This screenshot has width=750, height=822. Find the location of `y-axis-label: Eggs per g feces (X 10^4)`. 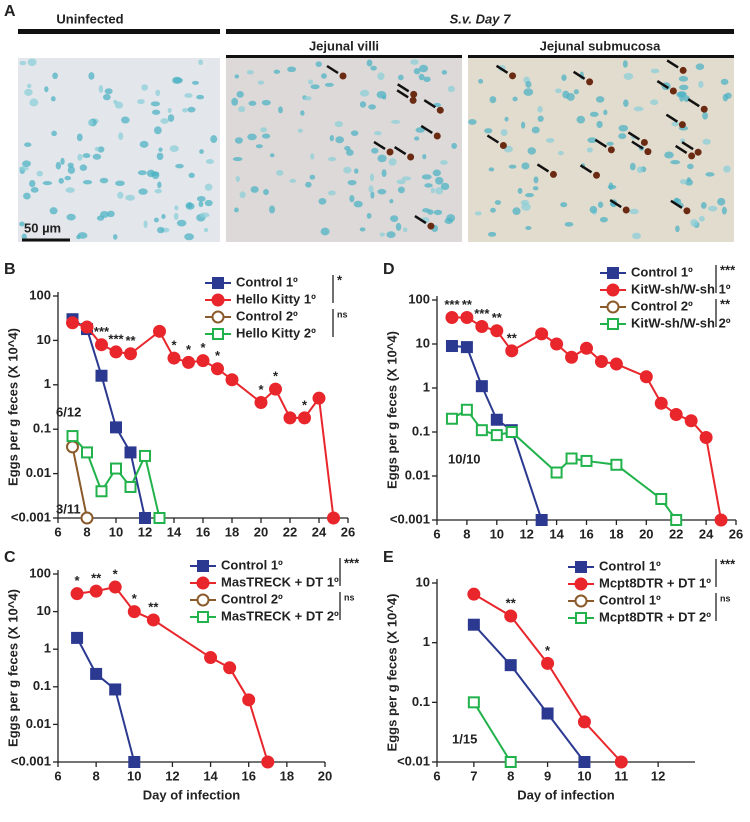

y-axis-label: Eggs per g feces (X 10^4) is located at coordinates (12, 668).